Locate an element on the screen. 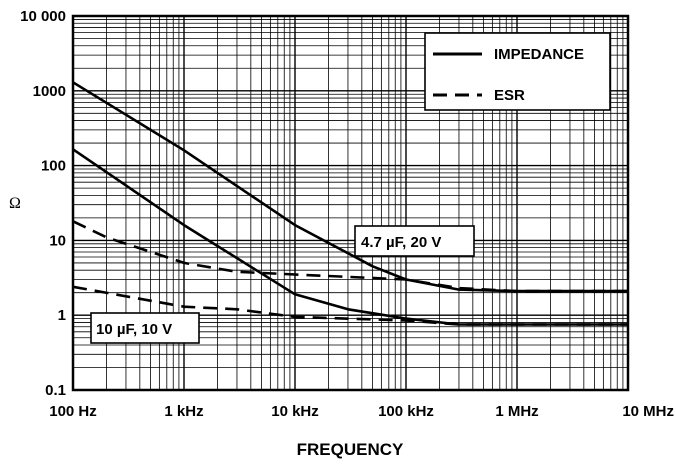 This screenshot has height=464, width=676. y-tick-label: 10 is located at coordinates (57, 240).